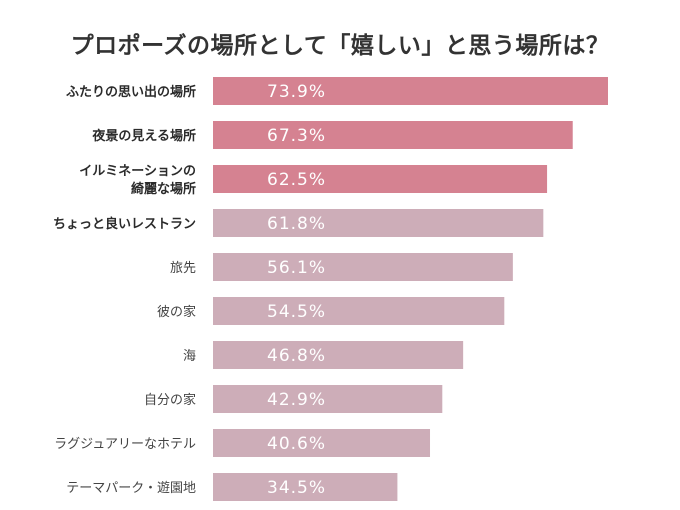 The height and width of the screenshot is (510, 680). What do you see at coordinates (296, 356) in the screenshot?
I see `value-label-7: 46.8%` at bounding box center [296, 356].